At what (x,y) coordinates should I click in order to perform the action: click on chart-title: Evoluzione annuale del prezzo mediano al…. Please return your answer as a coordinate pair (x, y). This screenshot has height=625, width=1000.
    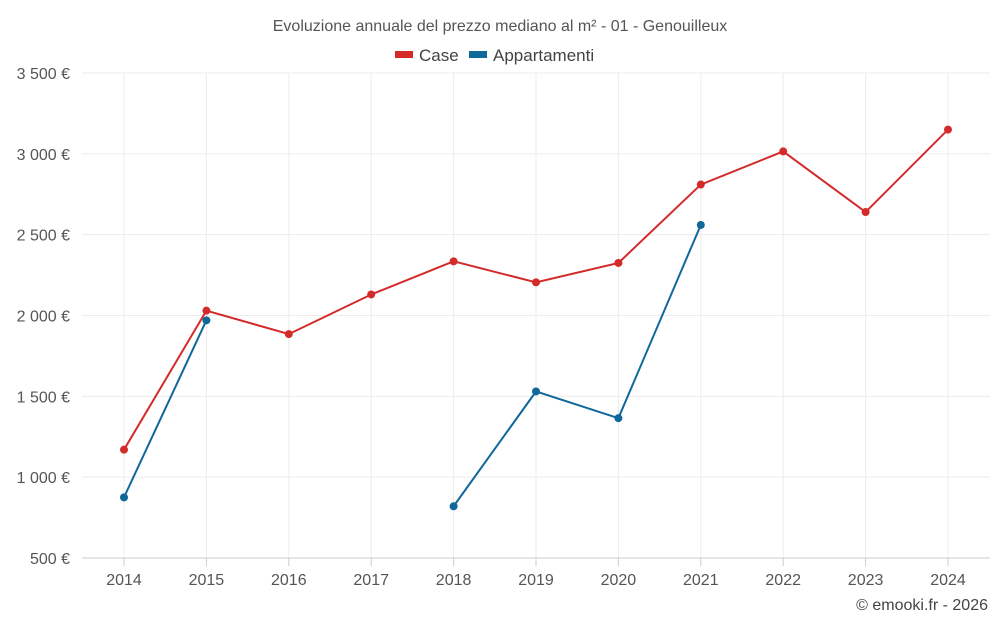
    Looking at the image, I should click on (500, 26).